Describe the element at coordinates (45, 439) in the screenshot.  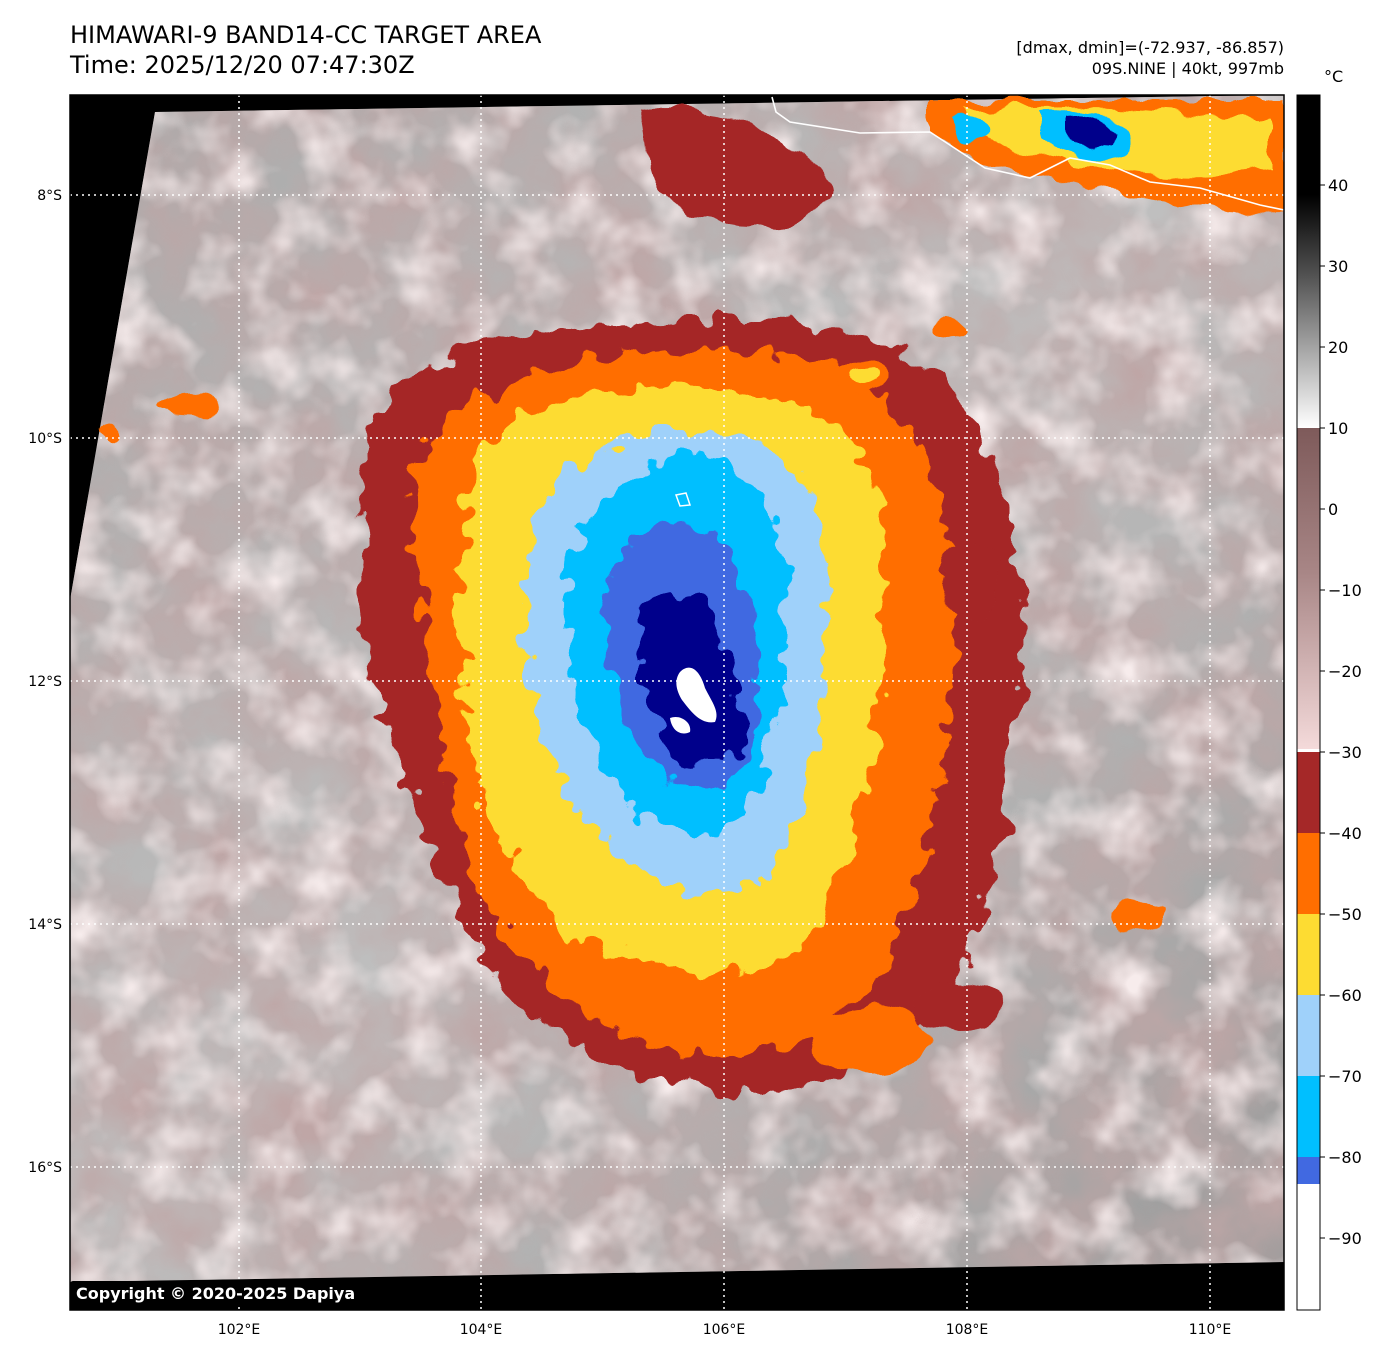
I see `lat-label: 10°S` at that location.